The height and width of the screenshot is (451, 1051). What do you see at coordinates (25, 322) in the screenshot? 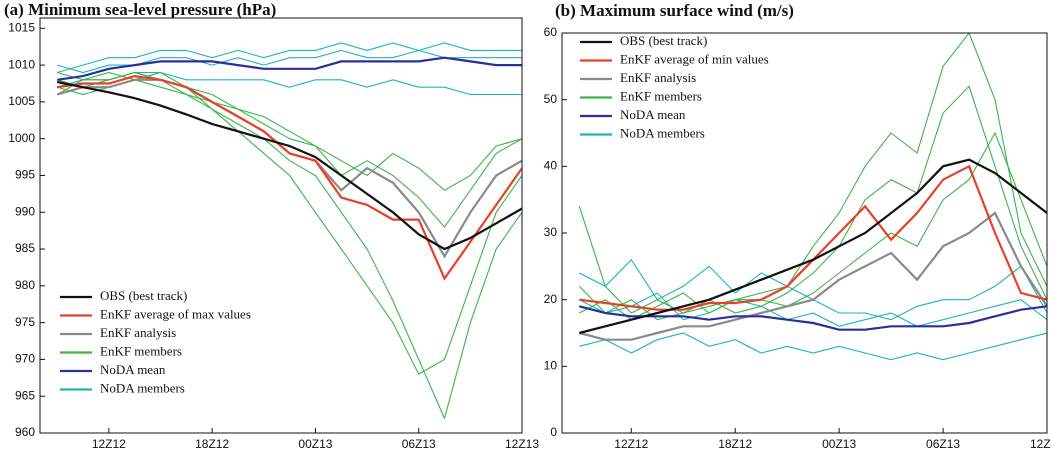
I see `y-tick-label: 975` at bounding box center [25, 322].